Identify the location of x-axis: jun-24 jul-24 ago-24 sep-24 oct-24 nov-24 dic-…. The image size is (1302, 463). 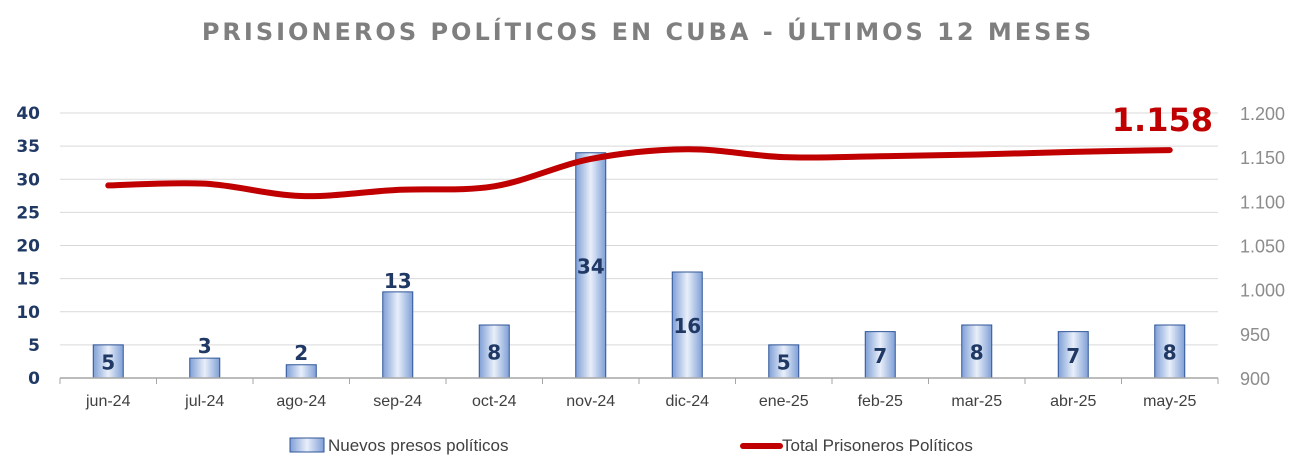
(639, 393).